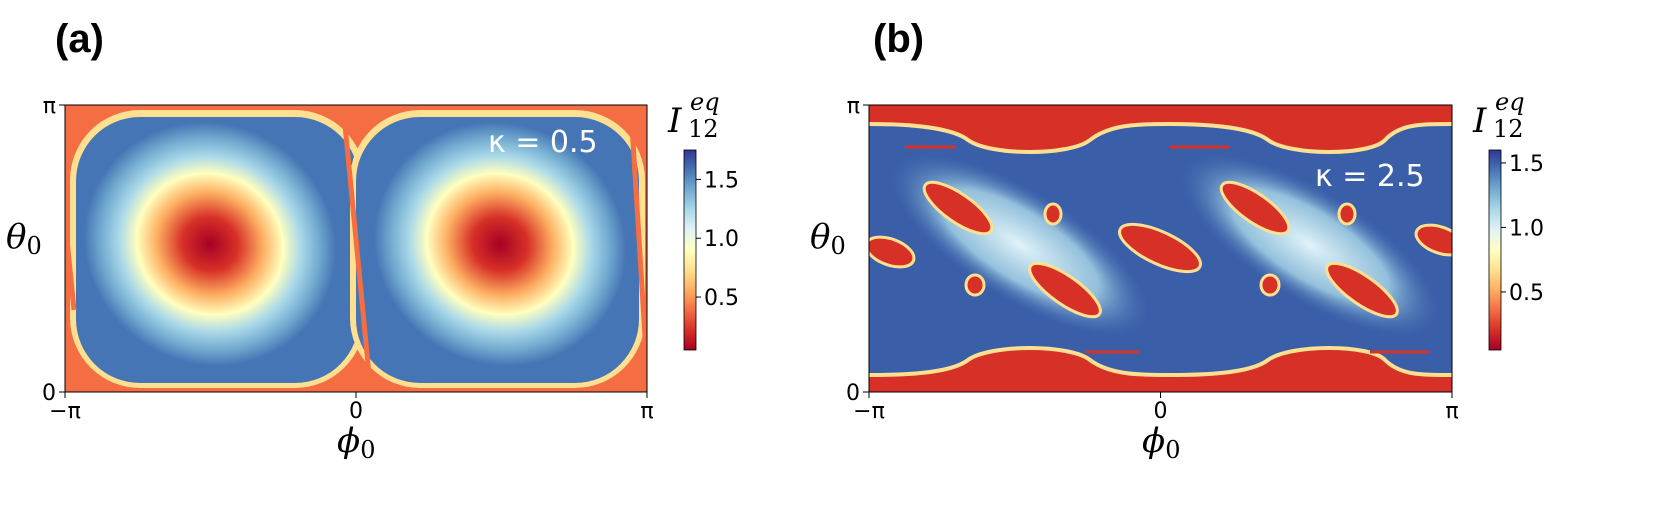 The image size is (1661, 527). I want to click on x-ticks-b: −π 0 π, so click(1156, 408).